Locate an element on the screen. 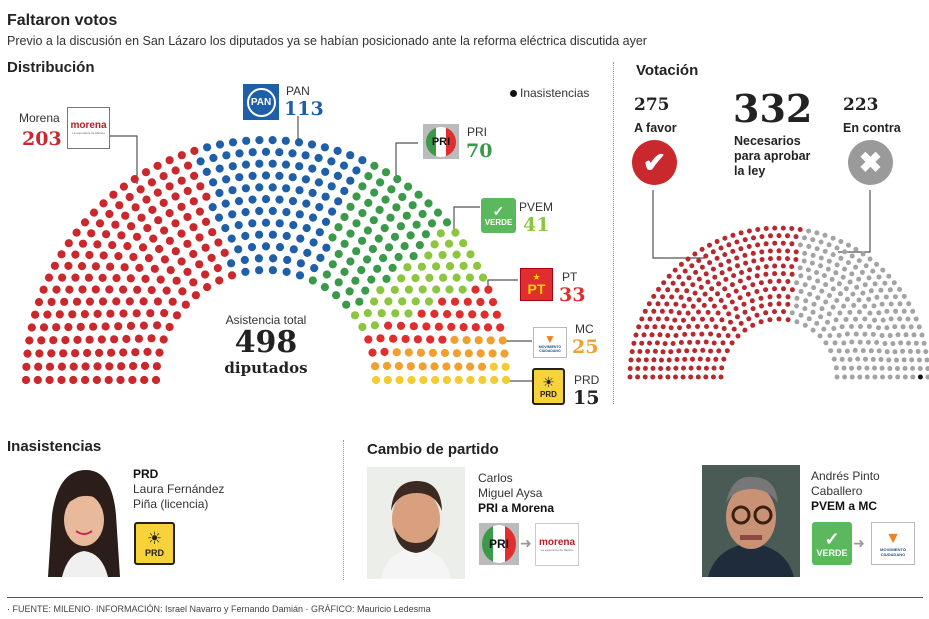 The image size is (929, 619). attendance-unit: diputados is located at coordinates (266, 368).